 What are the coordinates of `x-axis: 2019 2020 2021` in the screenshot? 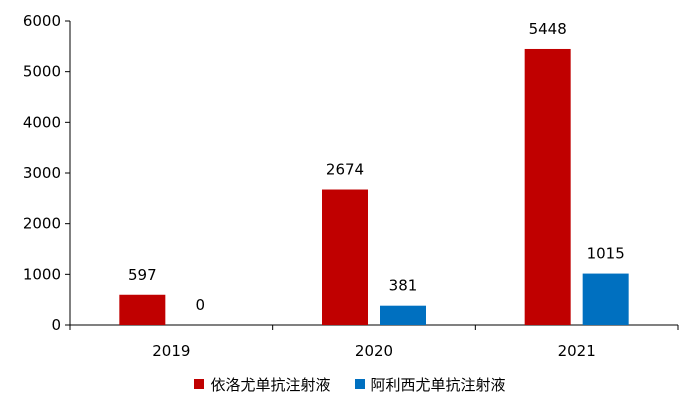 It's located at (374, 342).